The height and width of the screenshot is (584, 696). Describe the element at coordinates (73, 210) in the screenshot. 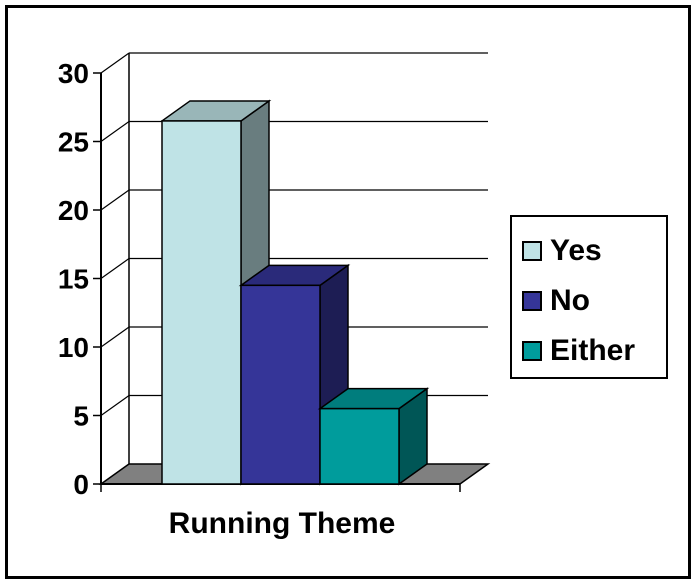

I see `y-tick-label-20: 20` at that location.